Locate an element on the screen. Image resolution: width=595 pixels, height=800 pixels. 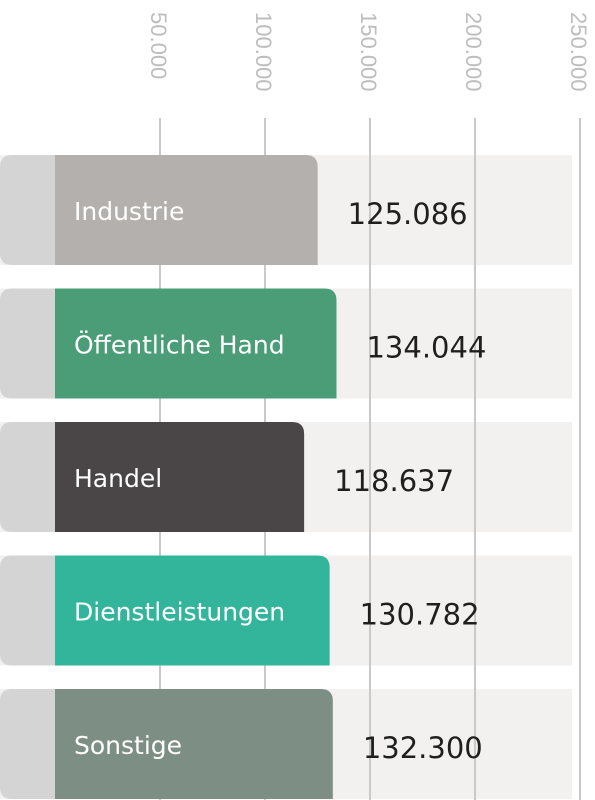
bar-sonstige is located at coordinates (194, 744).